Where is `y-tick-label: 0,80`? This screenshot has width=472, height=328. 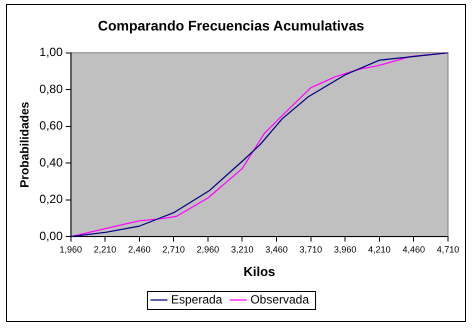 y-tick-label: 0,80 is located at coordinates (51, 89).